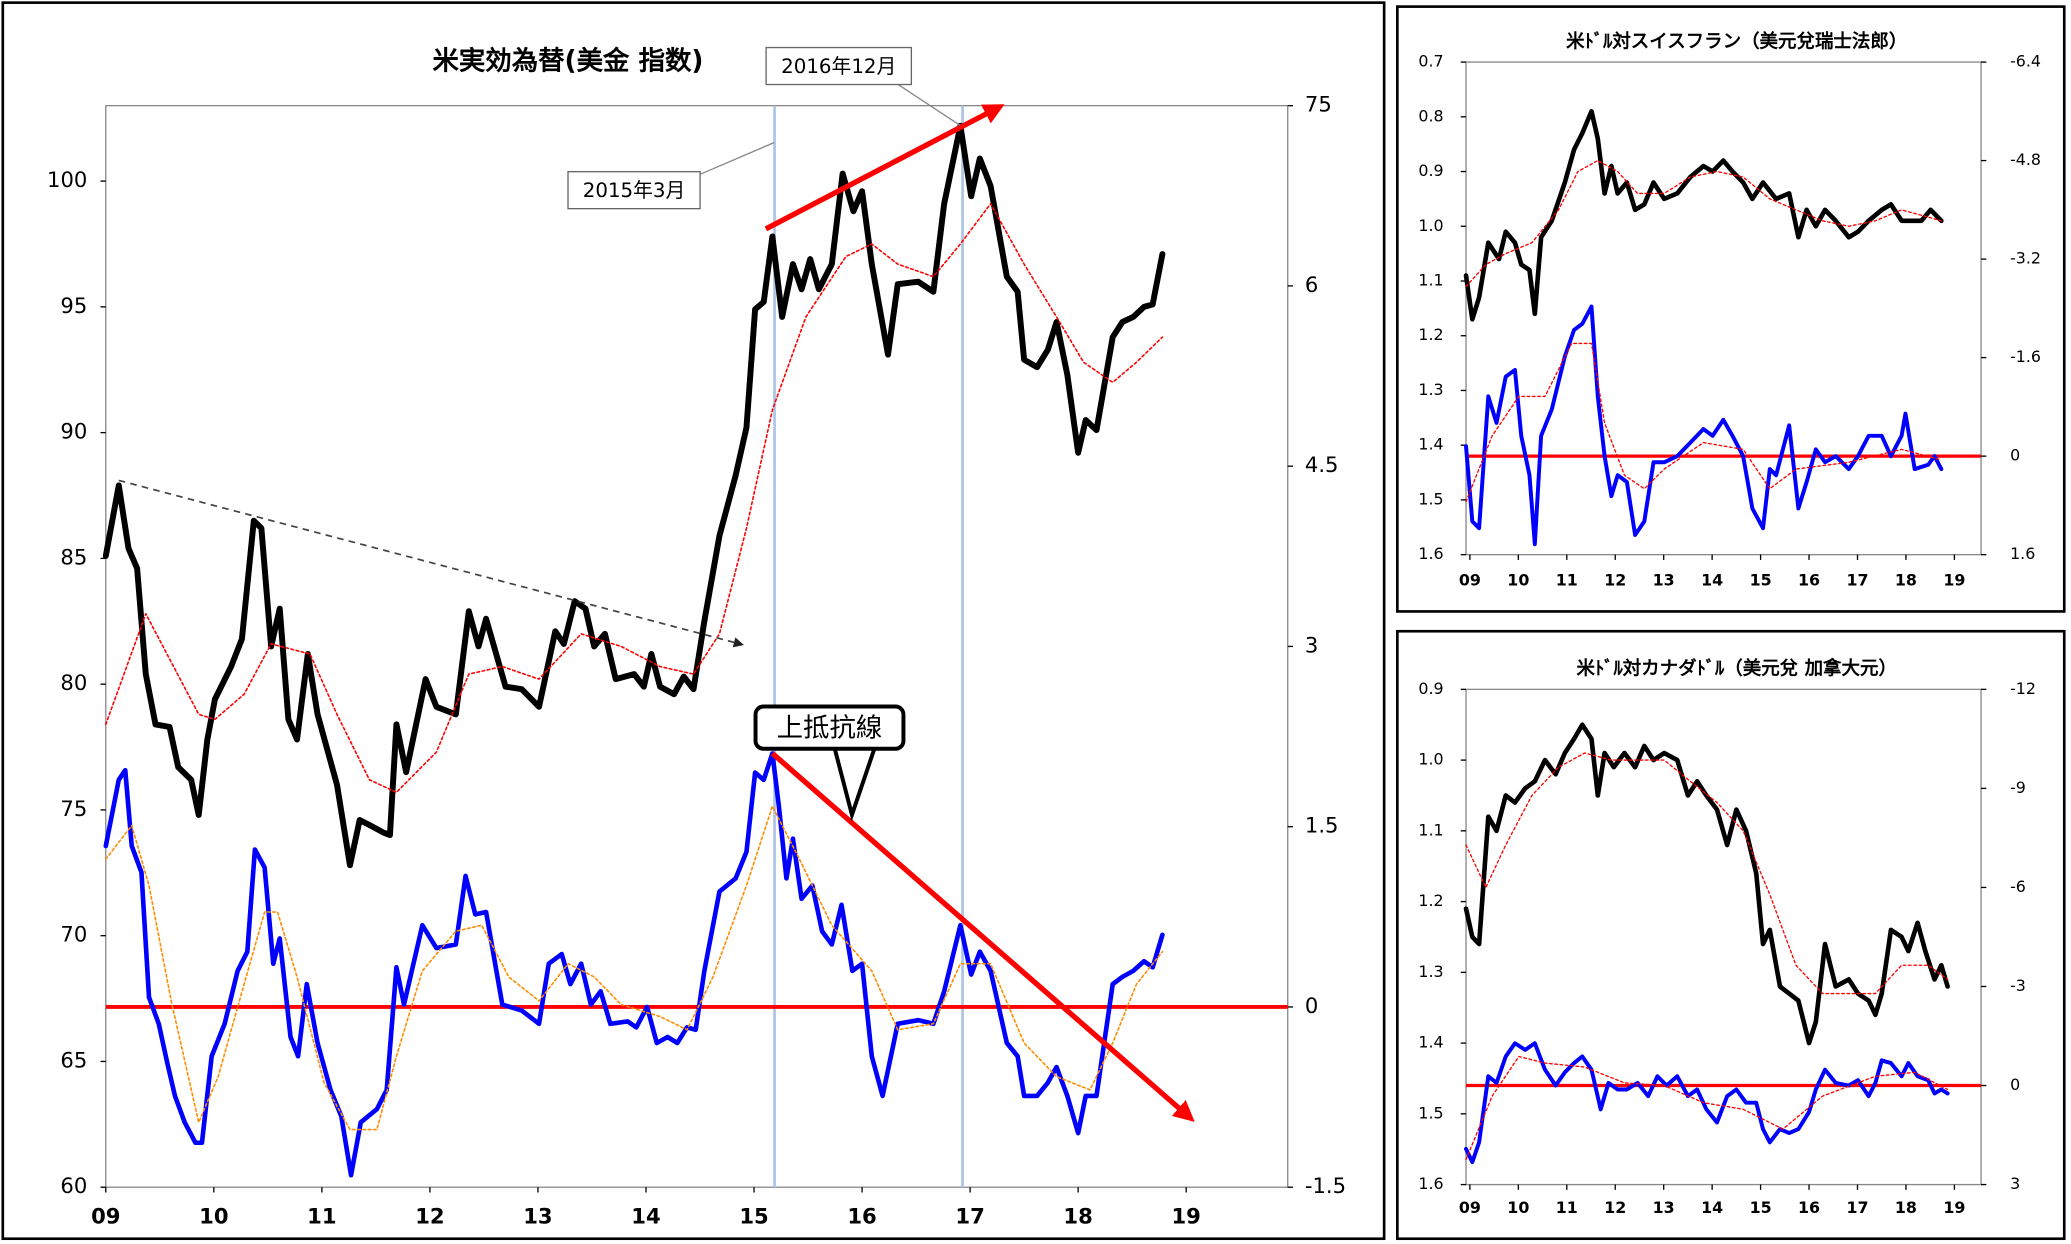 This screenshot has height=1244, width=2071. I want to click on callout-text: 2015年3月, so click(634, 190).